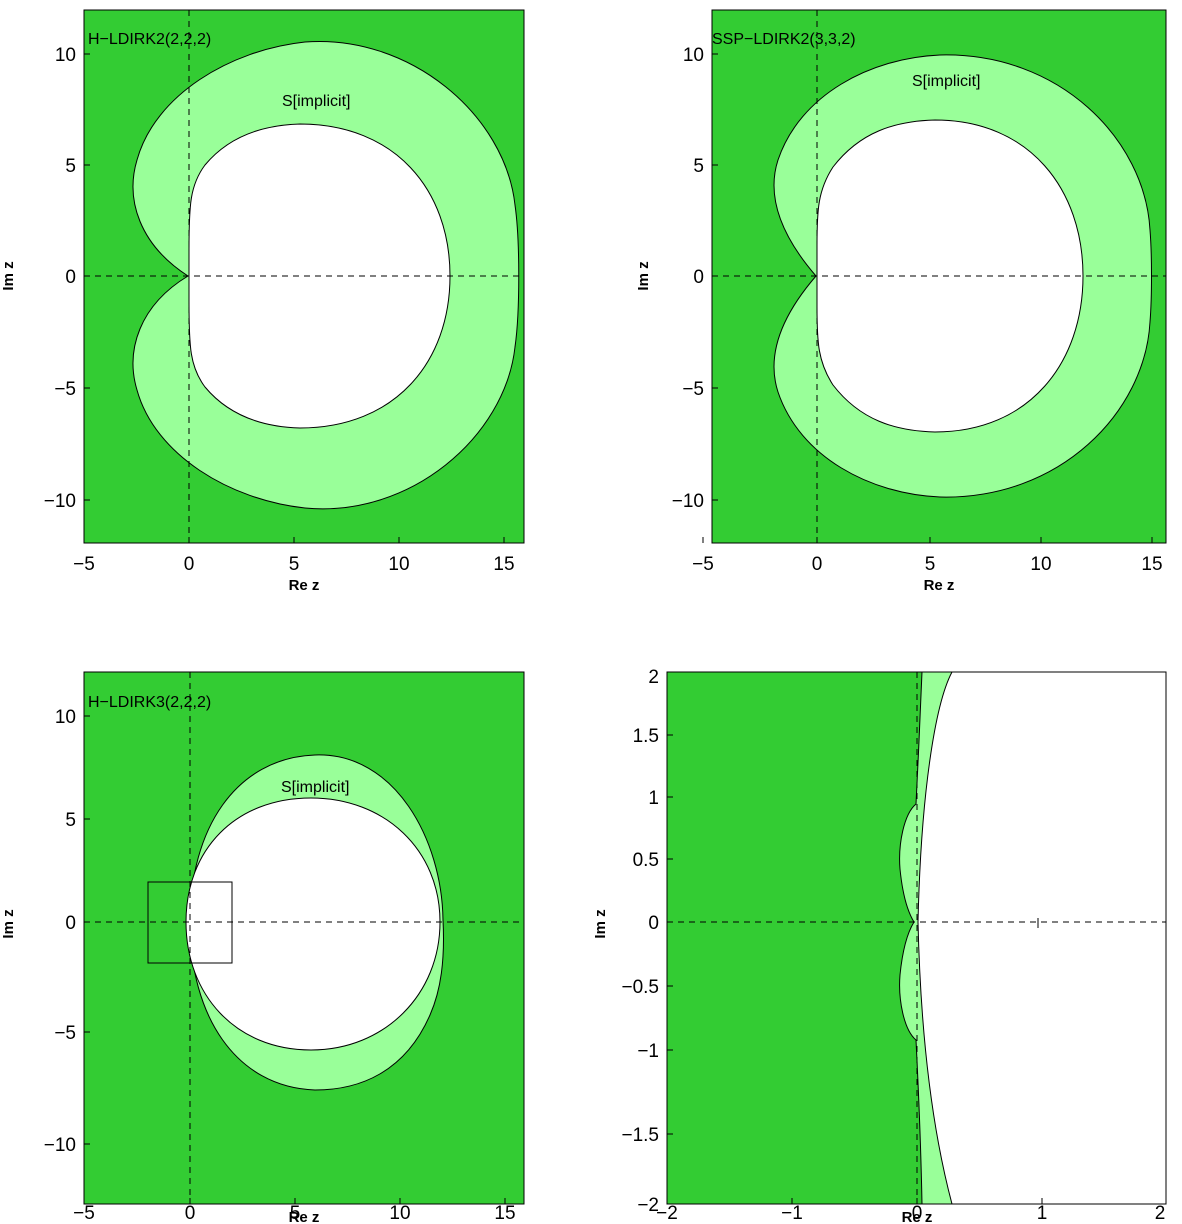  I want to click on x-tick-label: 1, so click(1042, 1213).